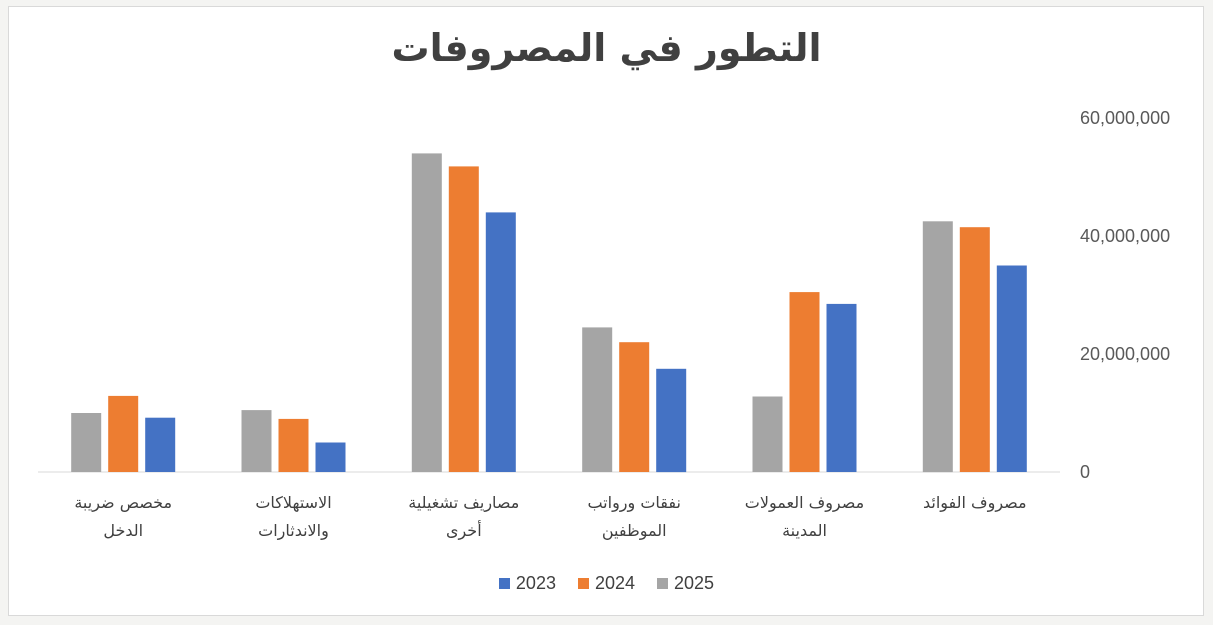 The image size is (1213, 625). I want to click on legend-label-2025: 2025, so click(694, 583).